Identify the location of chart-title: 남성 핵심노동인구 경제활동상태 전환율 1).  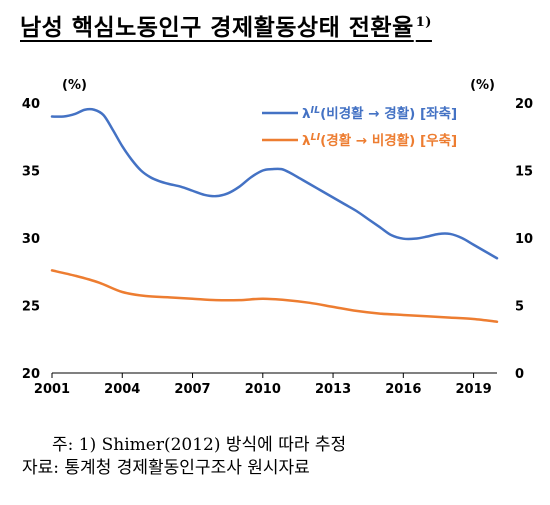
(226, 25).